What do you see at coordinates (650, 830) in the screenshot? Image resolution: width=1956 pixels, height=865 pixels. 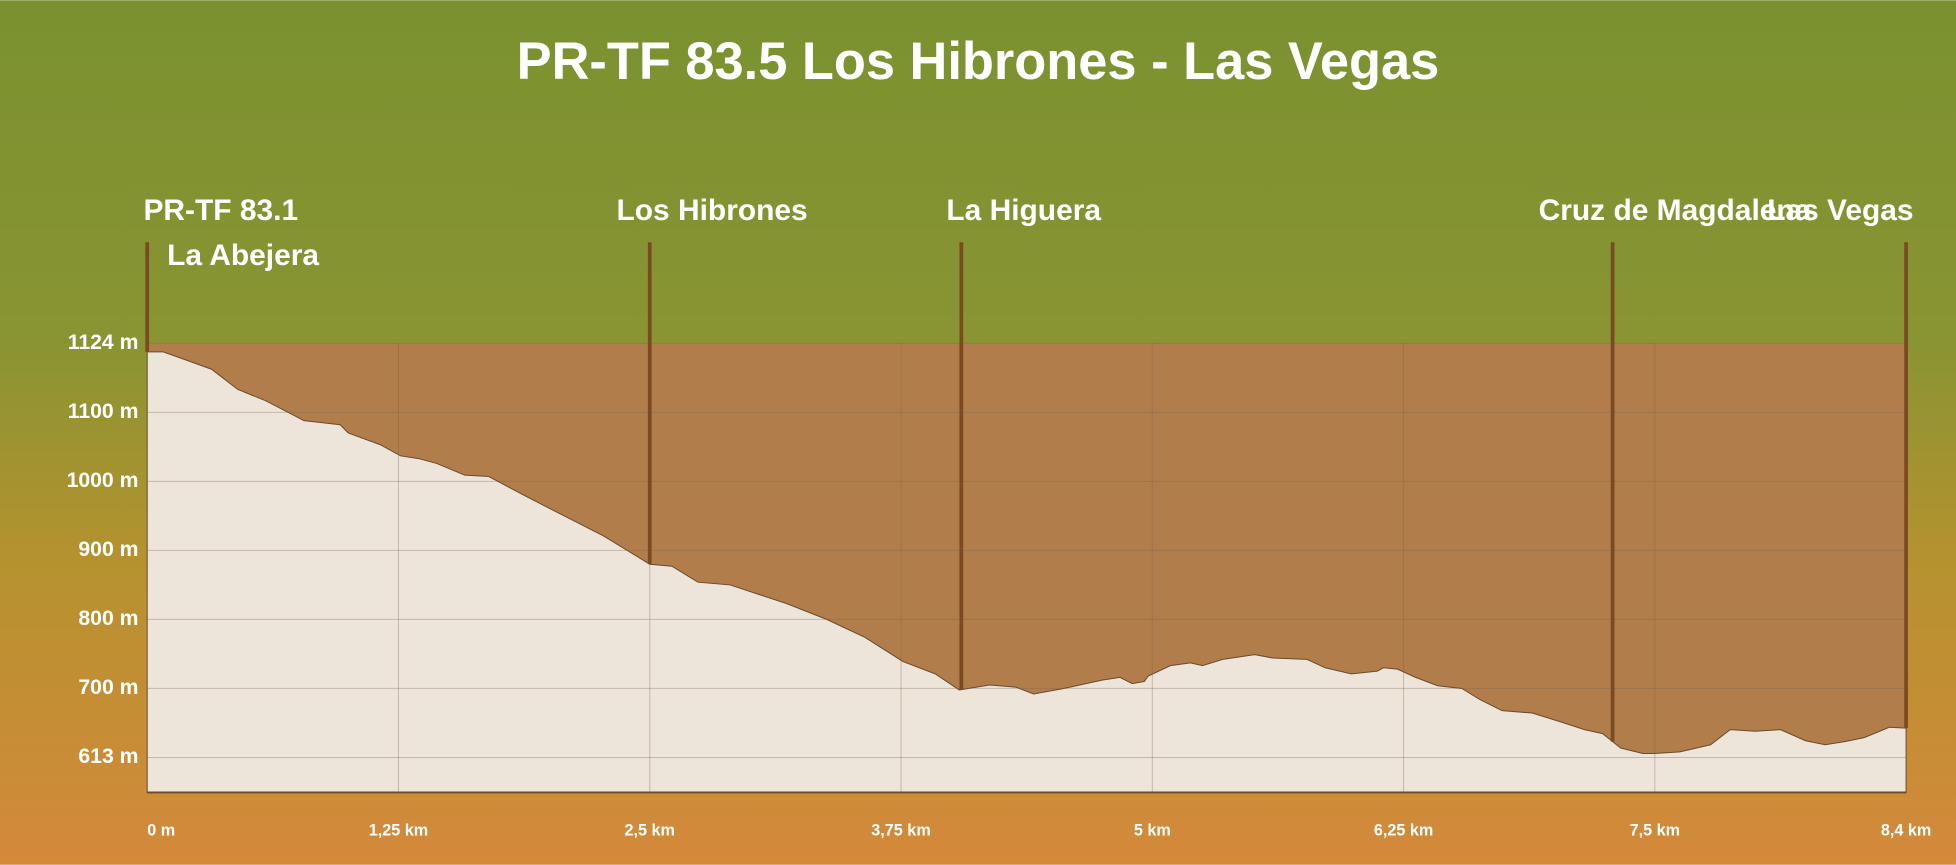 I see `x-tick-label: 2,5 km` at bounding box center [650, 830].